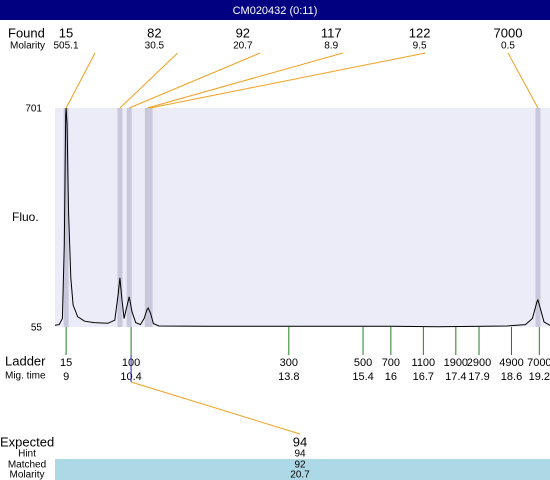 This screenshot has width=550, height=480. I want to click on title: CM020432 (0:11), so click(275, 11).